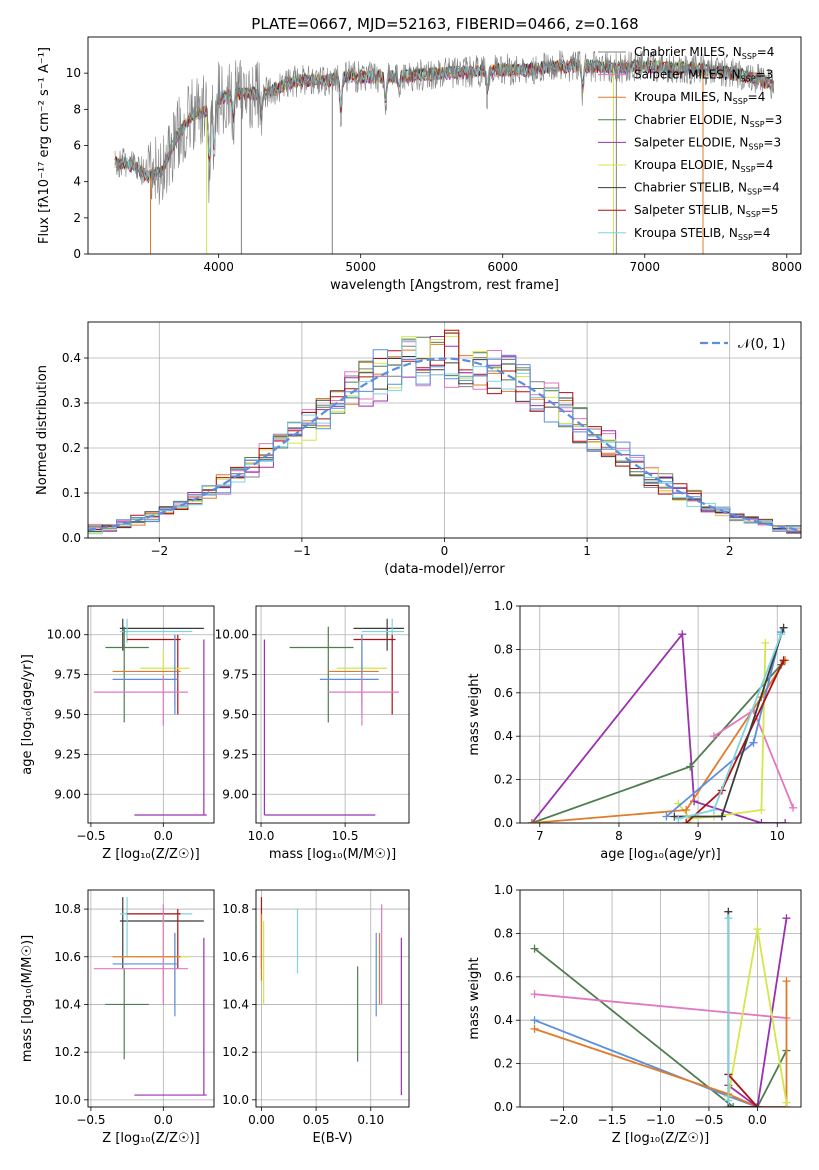 The width and height of the screenshot is (819, 1170). What do you see at coordinates (302, 551) in the screenshot?
I see `x-tick-label: −1` at bounding box center [302, 551].